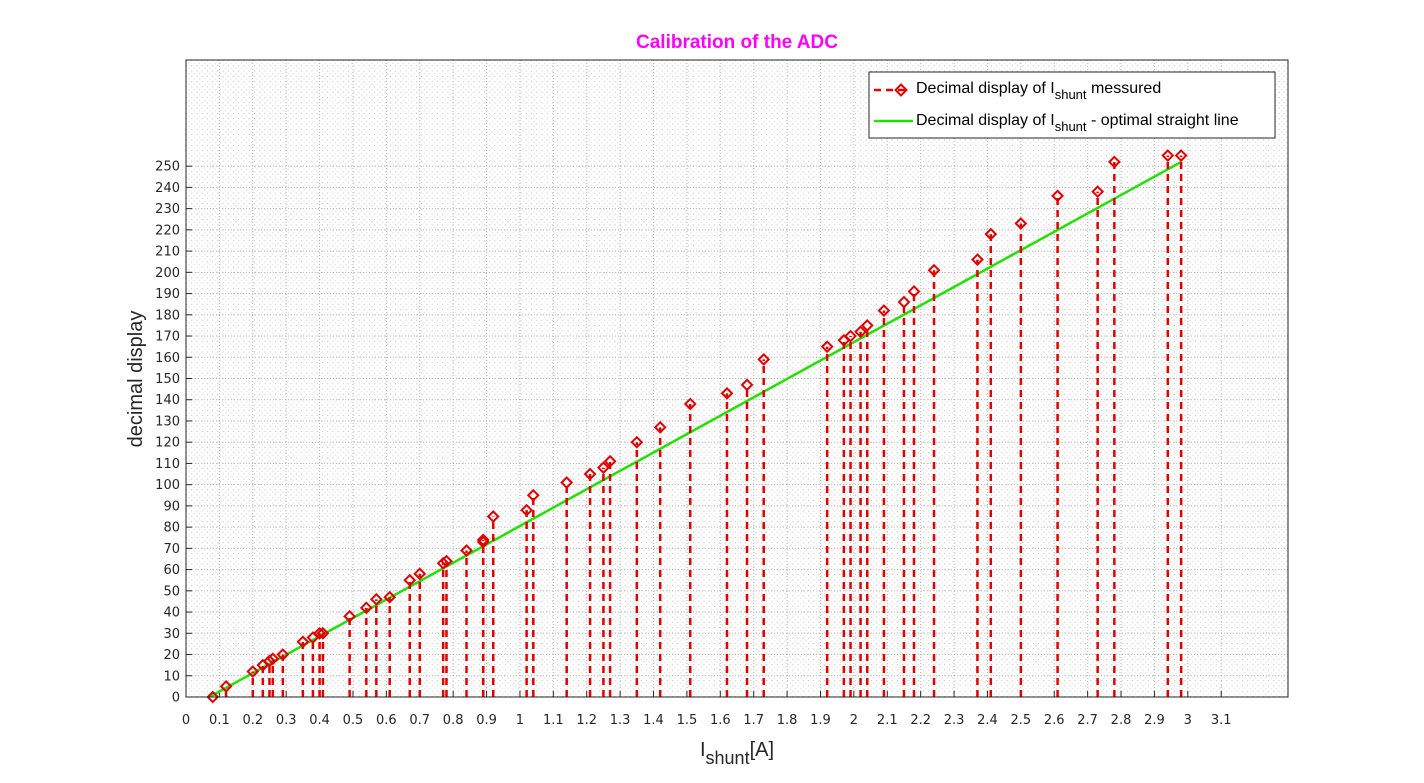 This screenshot has width=1424, height=783. What do you see at coordinates (1038, 91) in the screenshot?
I see `legend-label-measured: Decimal display of Ishunt messured` at bounding box center [1038, 91].